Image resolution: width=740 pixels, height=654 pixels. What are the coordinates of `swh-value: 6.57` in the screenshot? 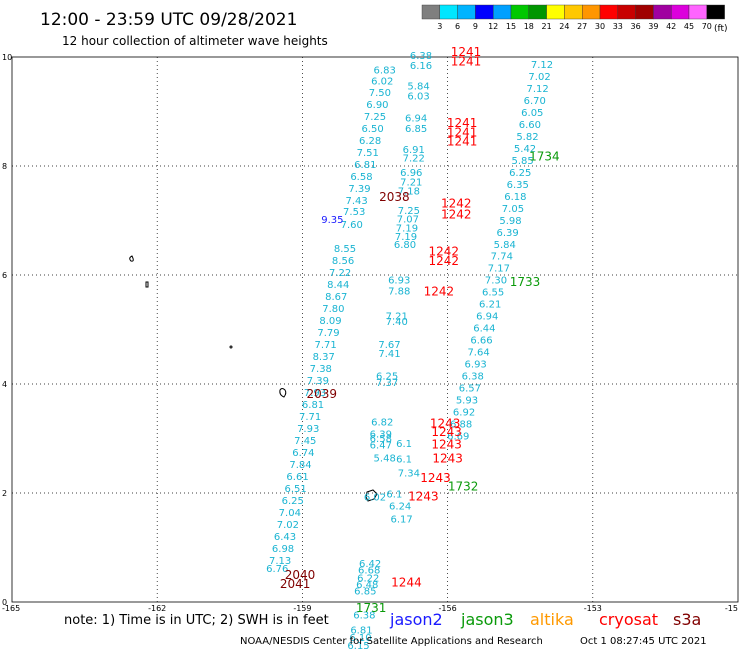 It's located at (470, 389).